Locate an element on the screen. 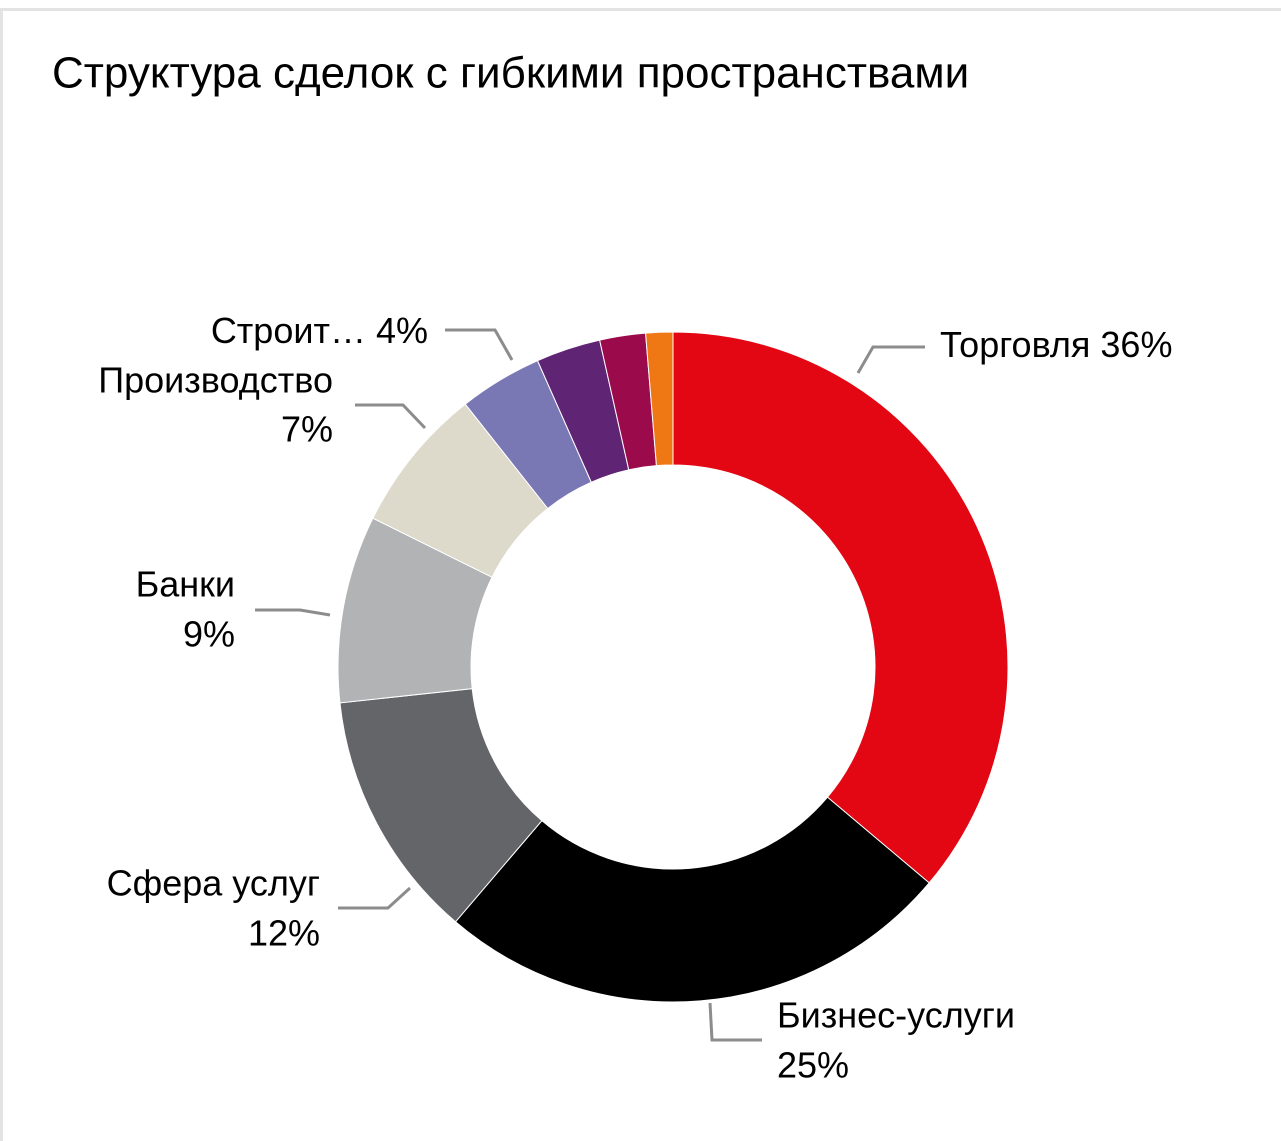  category-label: Торговля is located at coordinates (1015, 344).